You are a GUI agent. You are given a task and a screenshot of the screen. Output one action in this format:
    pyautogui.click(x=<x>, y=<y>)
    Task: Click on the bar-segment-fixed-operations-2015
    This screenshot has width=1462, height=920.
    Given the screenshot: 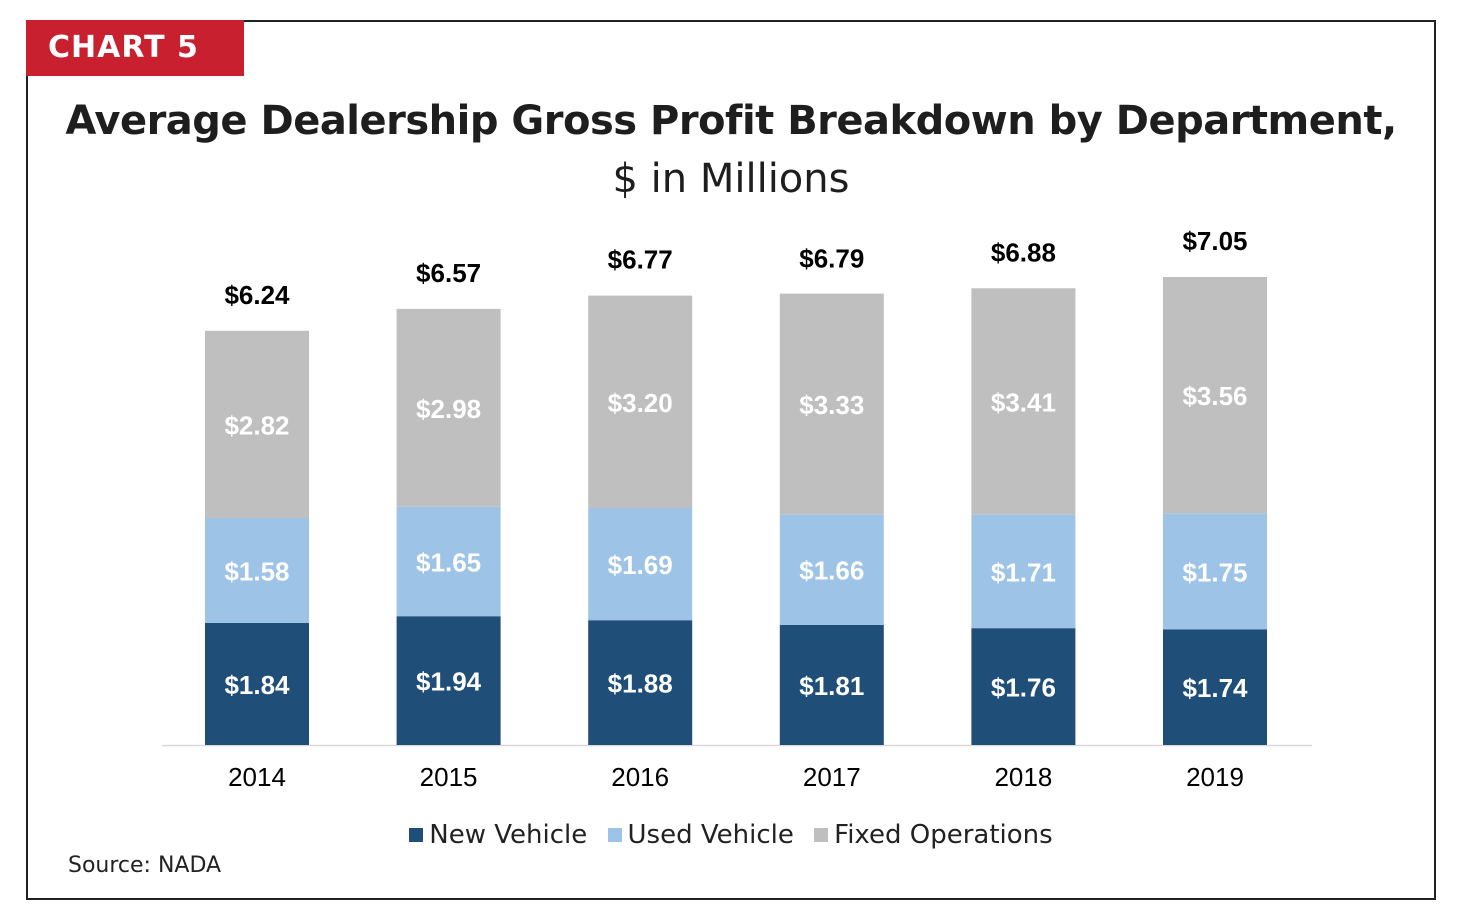 What is the action you would take?
    pyautogui.click(x=448, y=407)
    